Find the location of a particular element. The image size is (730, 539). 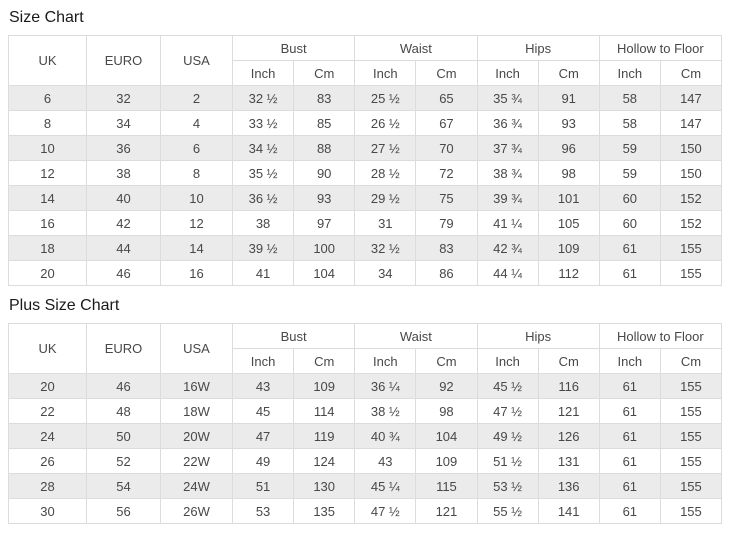

table-cell: 86 is located at coordinates (446, 273).